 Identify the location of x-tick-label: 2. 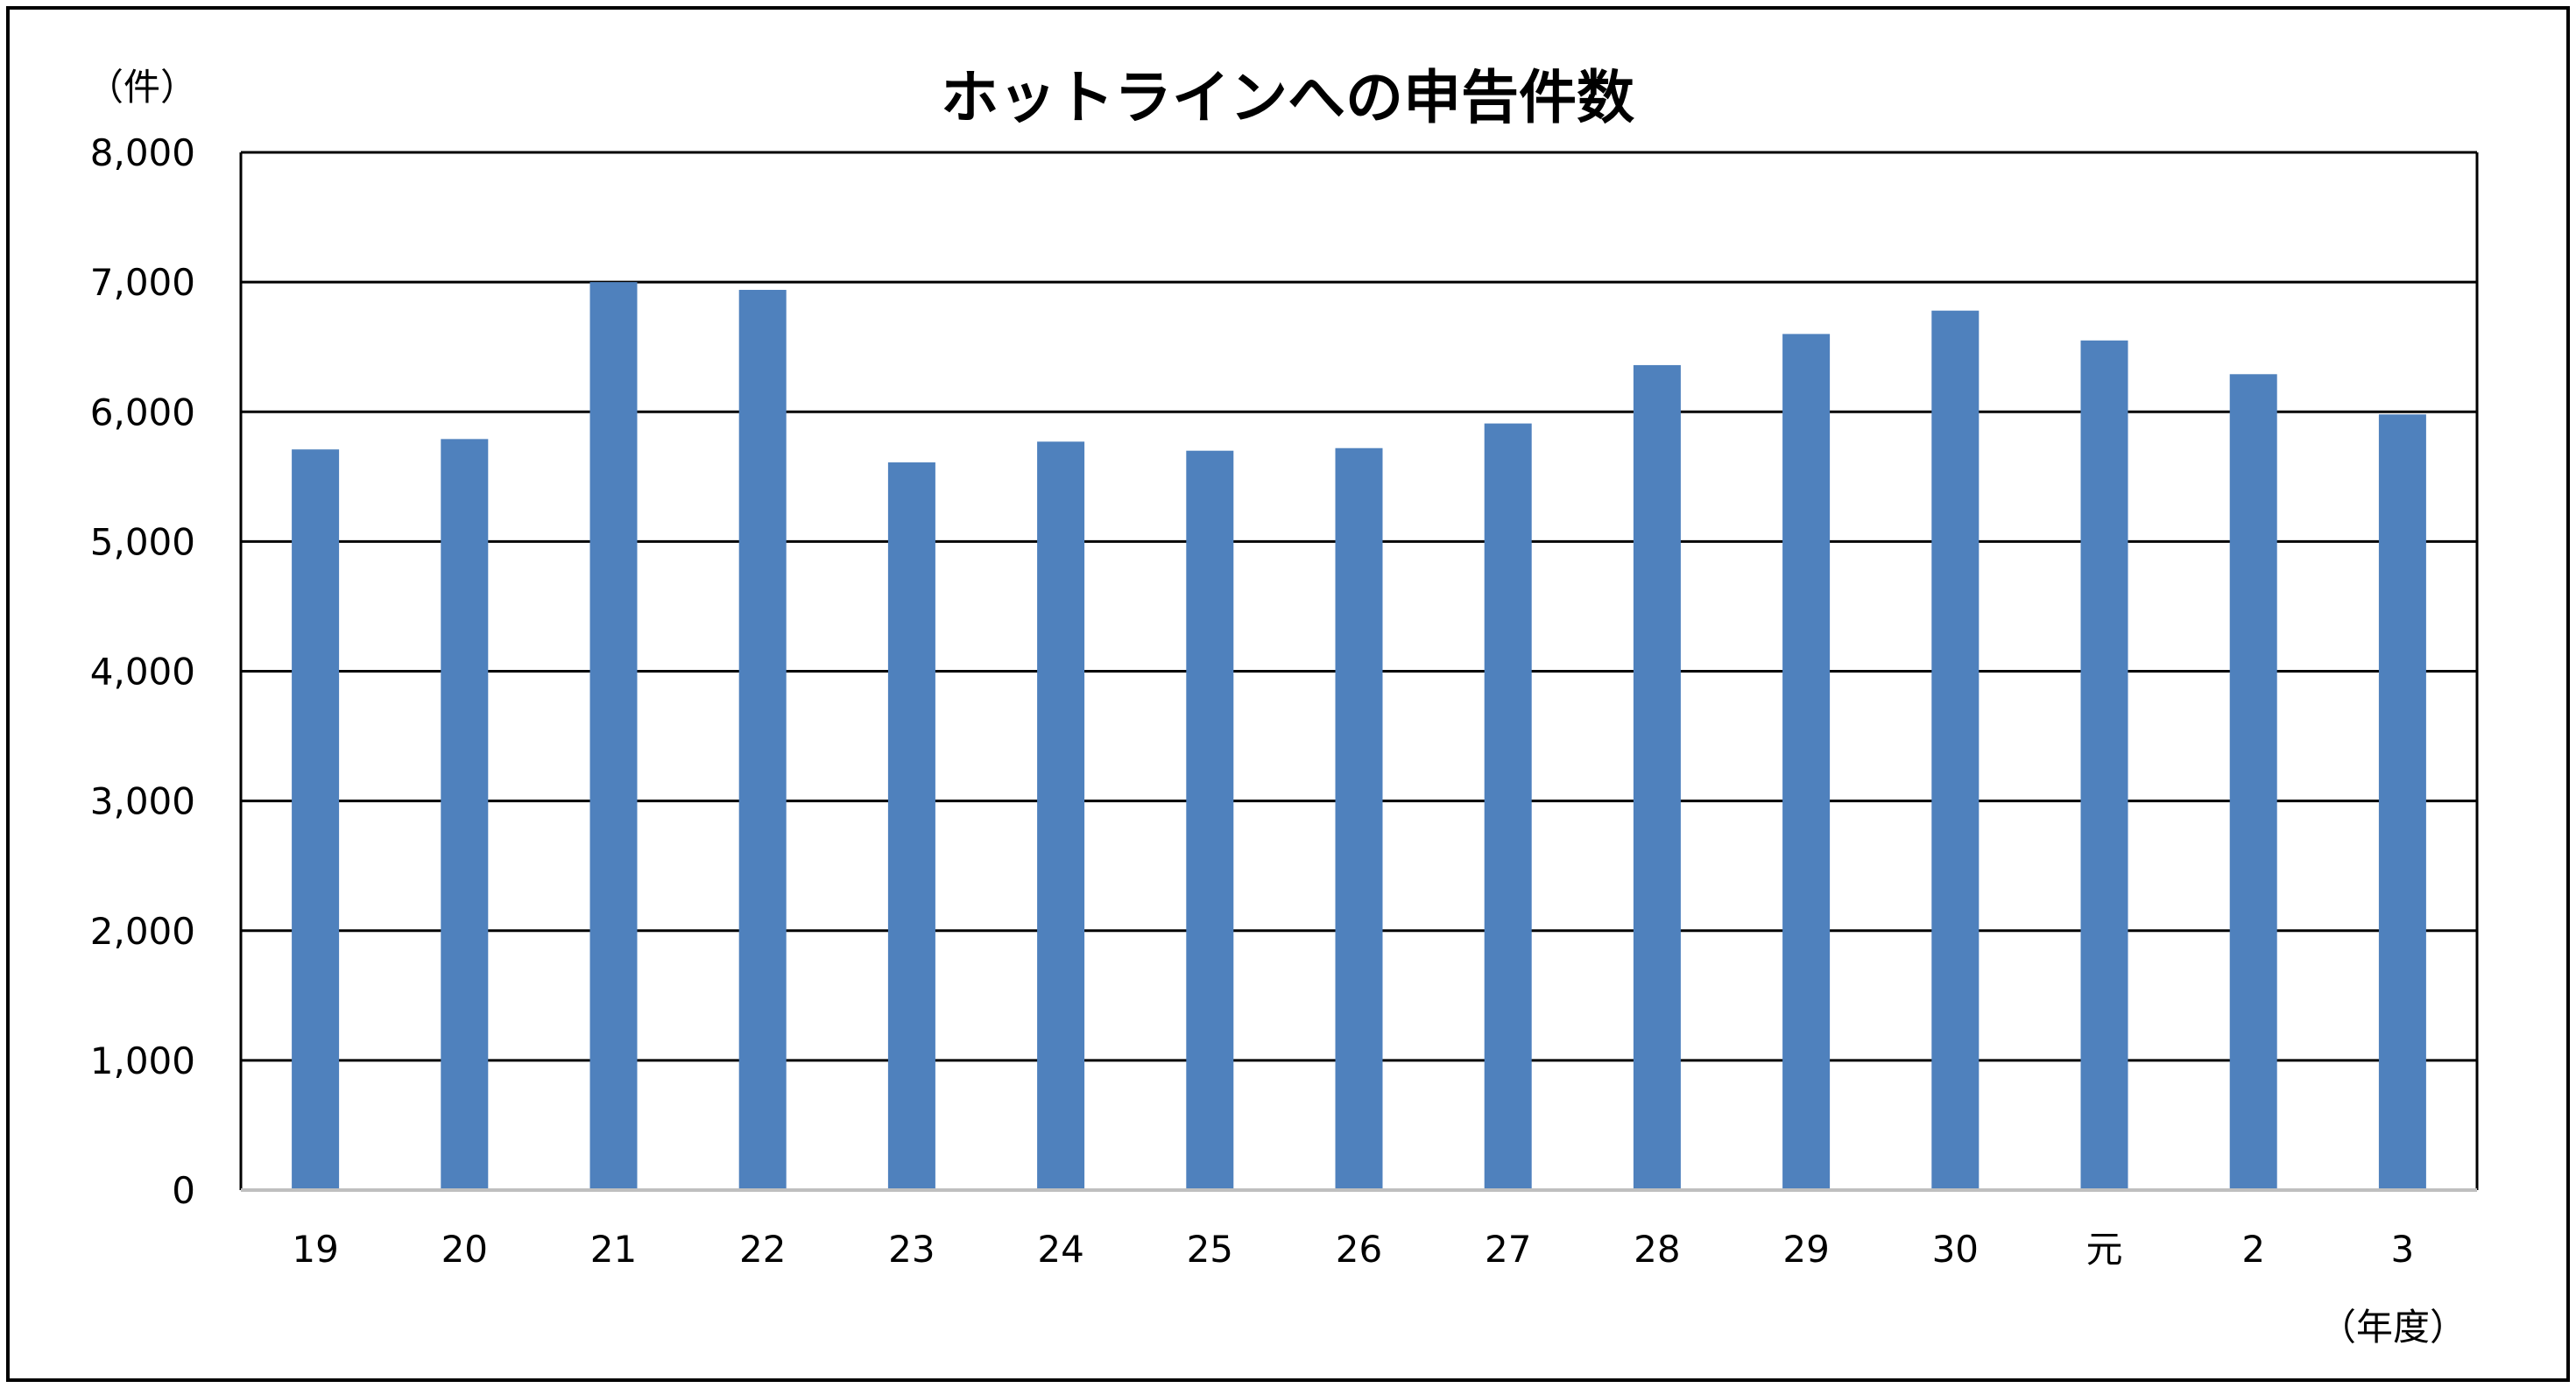
(2253, 1249).